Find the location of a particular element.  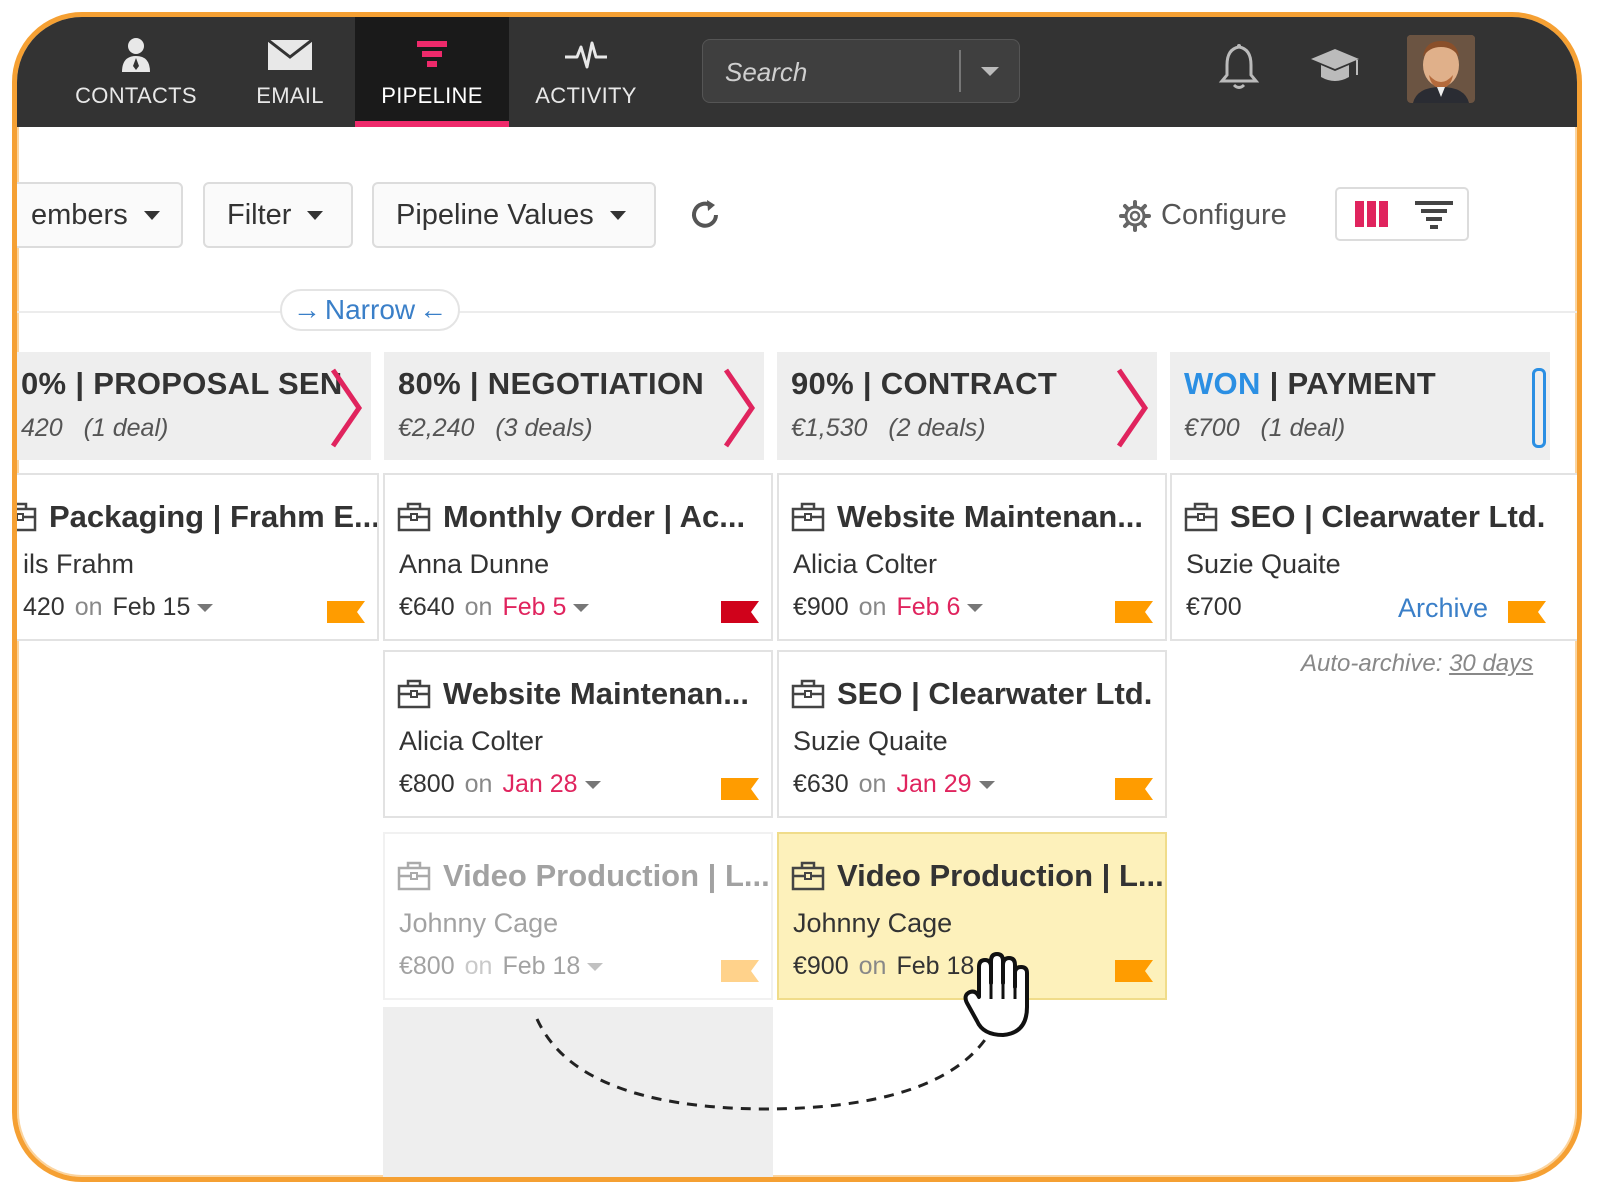

deal-date: Feb 15 is located at coordinates (151, 607).